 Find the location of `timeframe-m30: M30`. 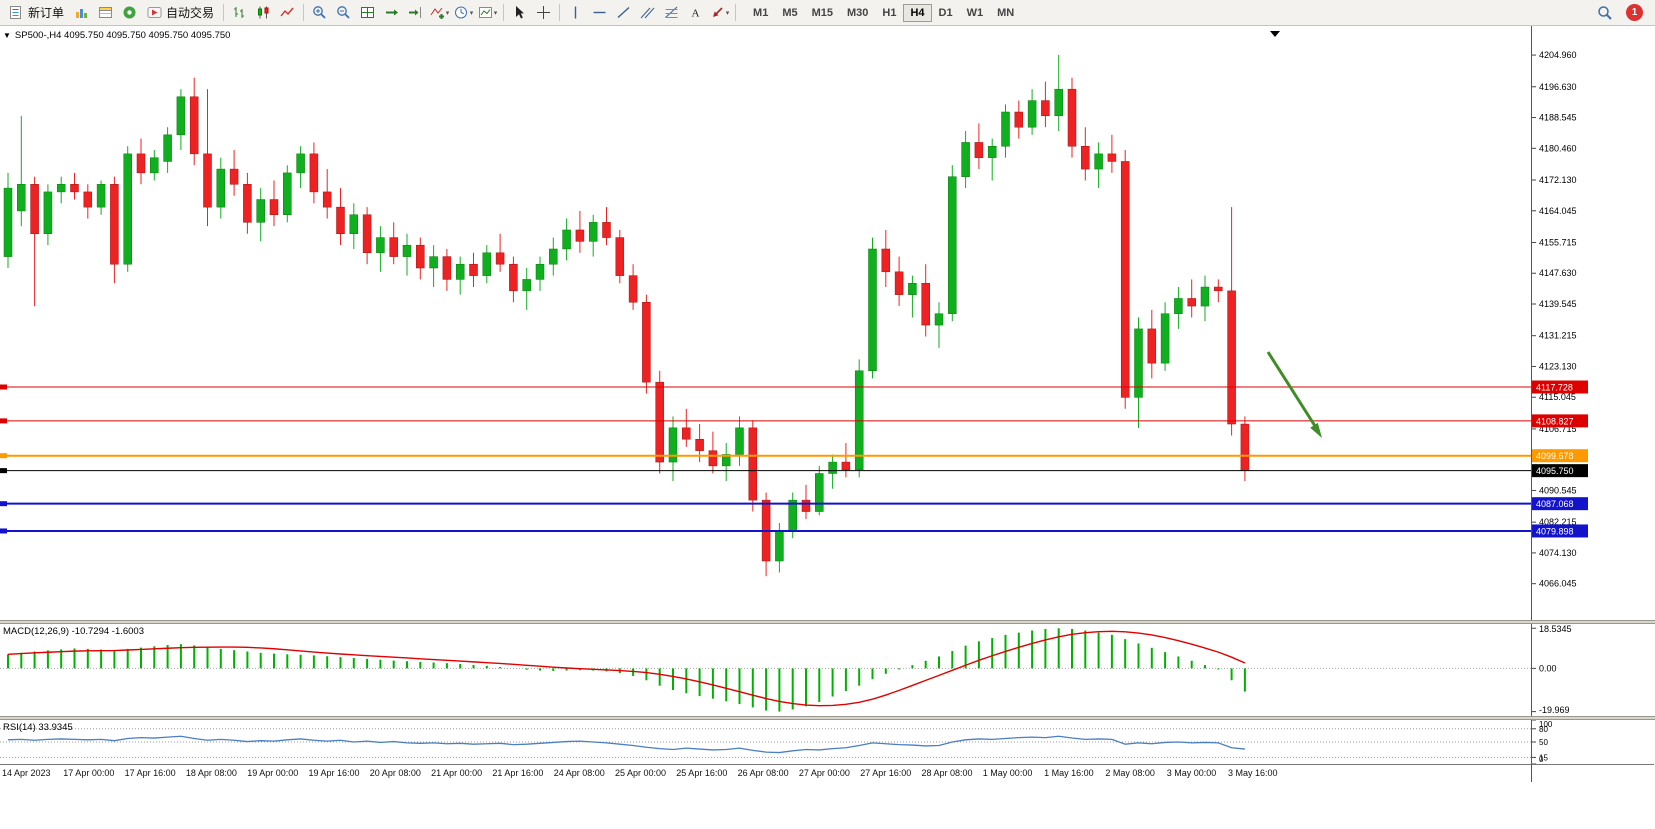

timeframe-m30: M30 is located at coordinates (857, 13).